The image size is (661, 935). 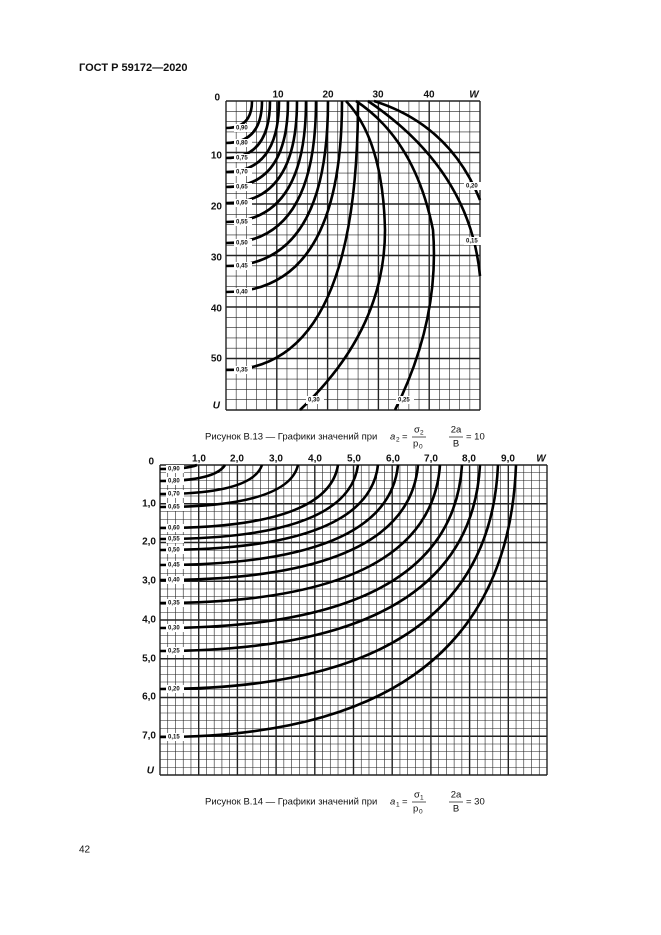 What do you see at coordinates (469, 459) in the screenshot?
I see `x-tick-label: 8,0` at bounding box center [469, 459].